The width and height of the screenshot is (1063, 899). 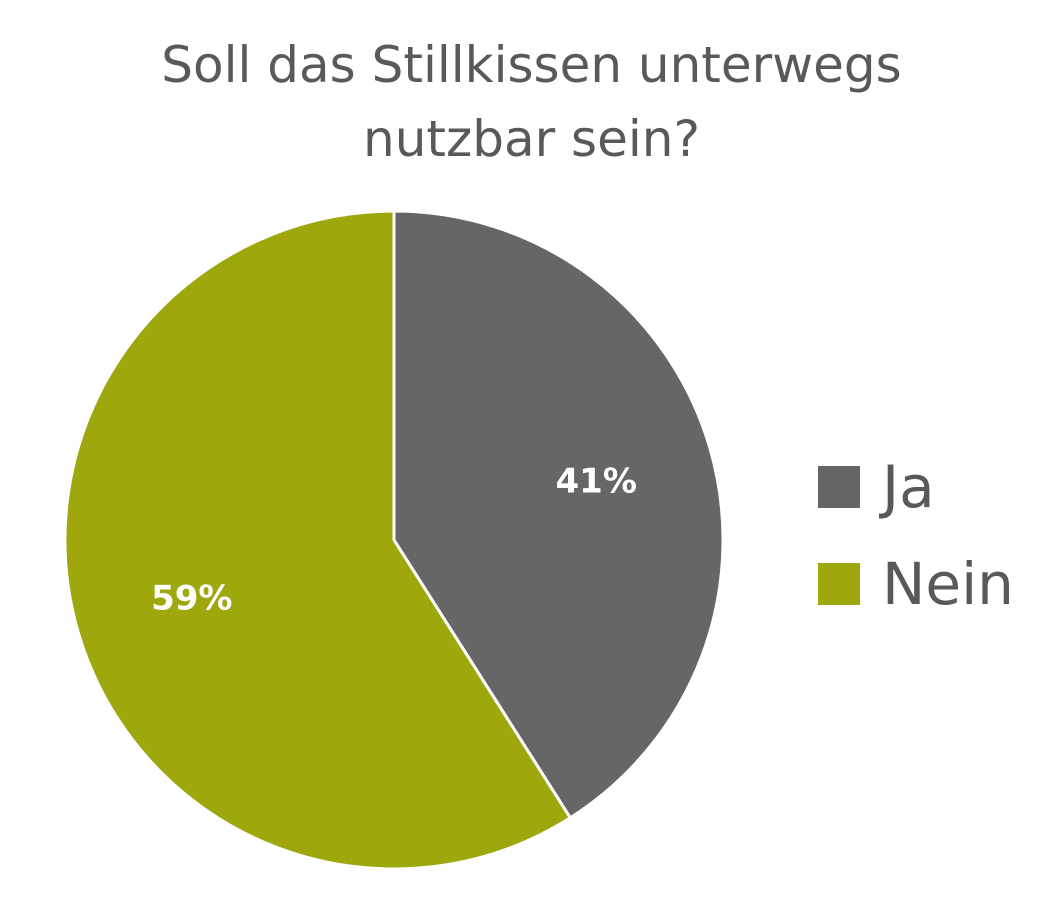 I want to click on legend-label-nein: Nein, so click(x=948, y=584).